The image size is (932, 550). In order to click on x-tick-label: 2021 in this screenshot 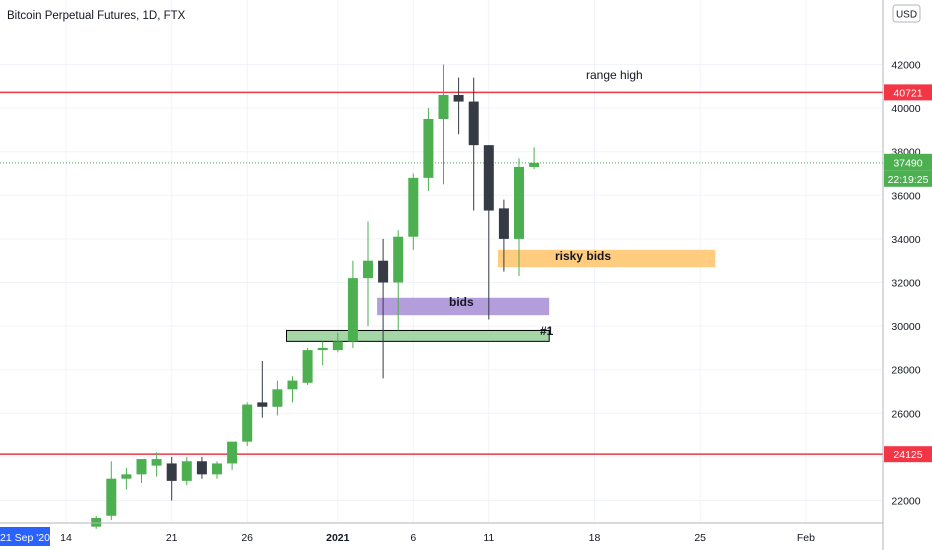, I will do `click(338, 538)`.